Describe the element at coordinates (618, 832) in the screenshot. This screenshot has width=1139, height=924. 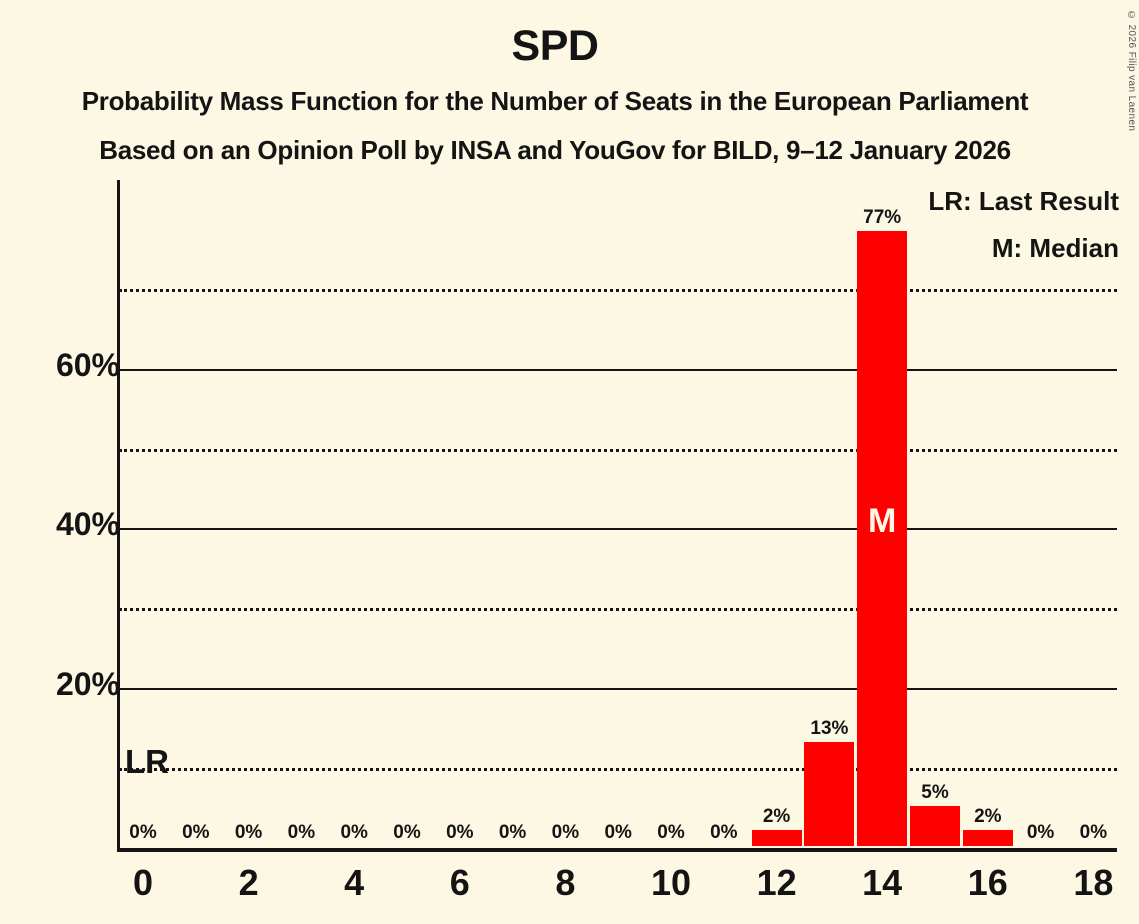
I see `bar-value-label-seat-9: 0%` at that location.